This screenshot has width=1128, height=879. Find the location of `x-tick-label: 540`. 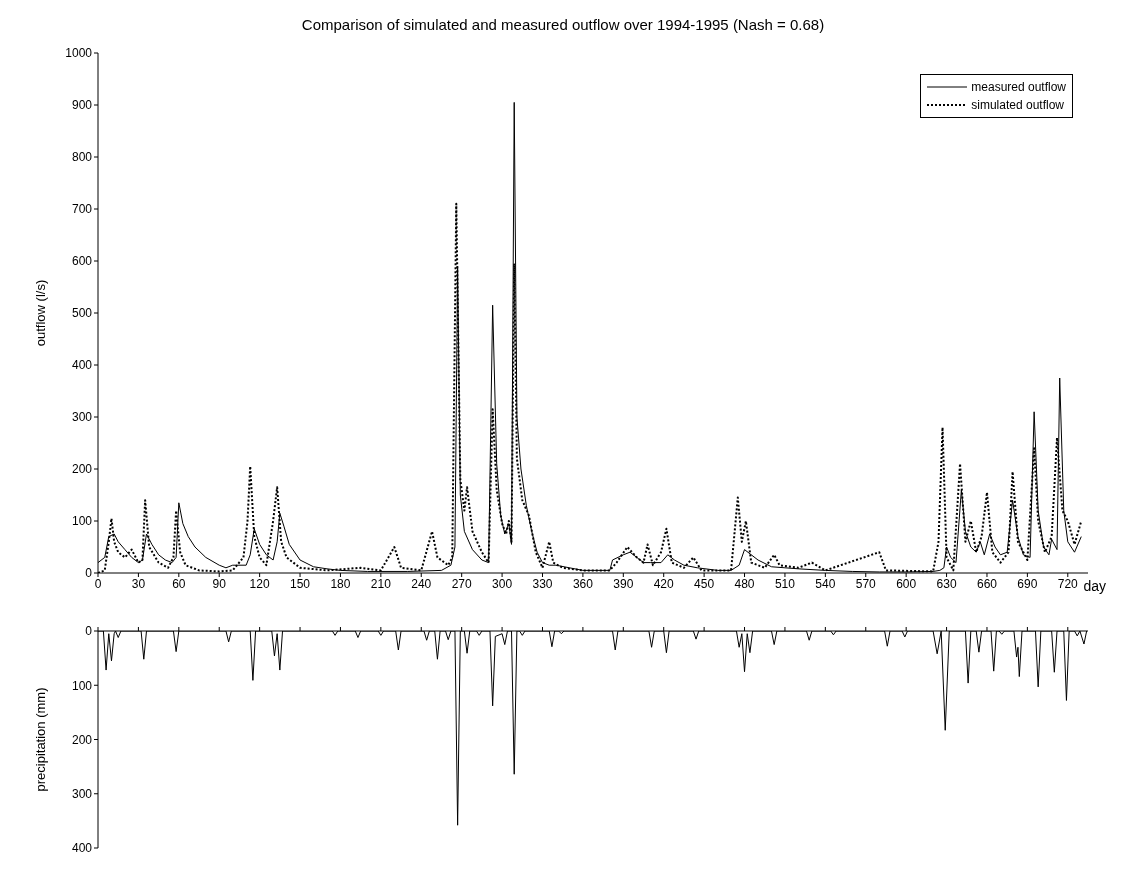

x-tick-label: 540 is located at coordinates (825, 583).